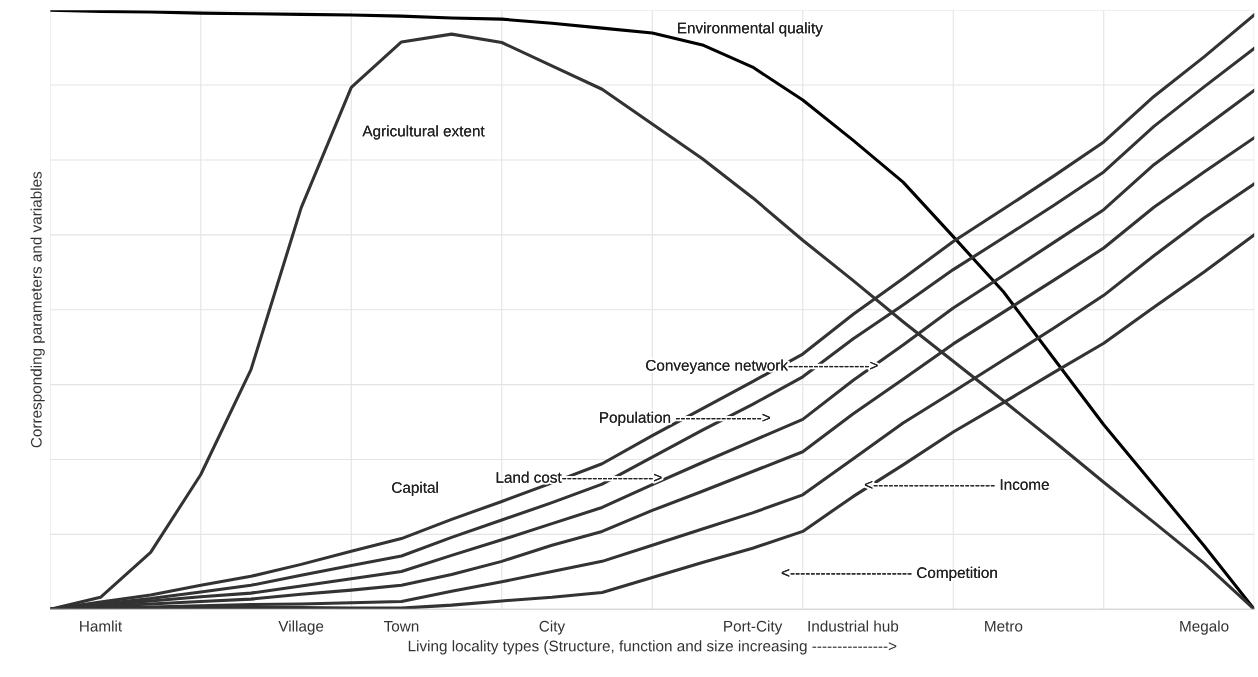 The height and width of the screenshot is (677, 1258). Describe the element at coordinates (753, 627) in the screenshot. I see `x-tick-label: Port-City` at that location.